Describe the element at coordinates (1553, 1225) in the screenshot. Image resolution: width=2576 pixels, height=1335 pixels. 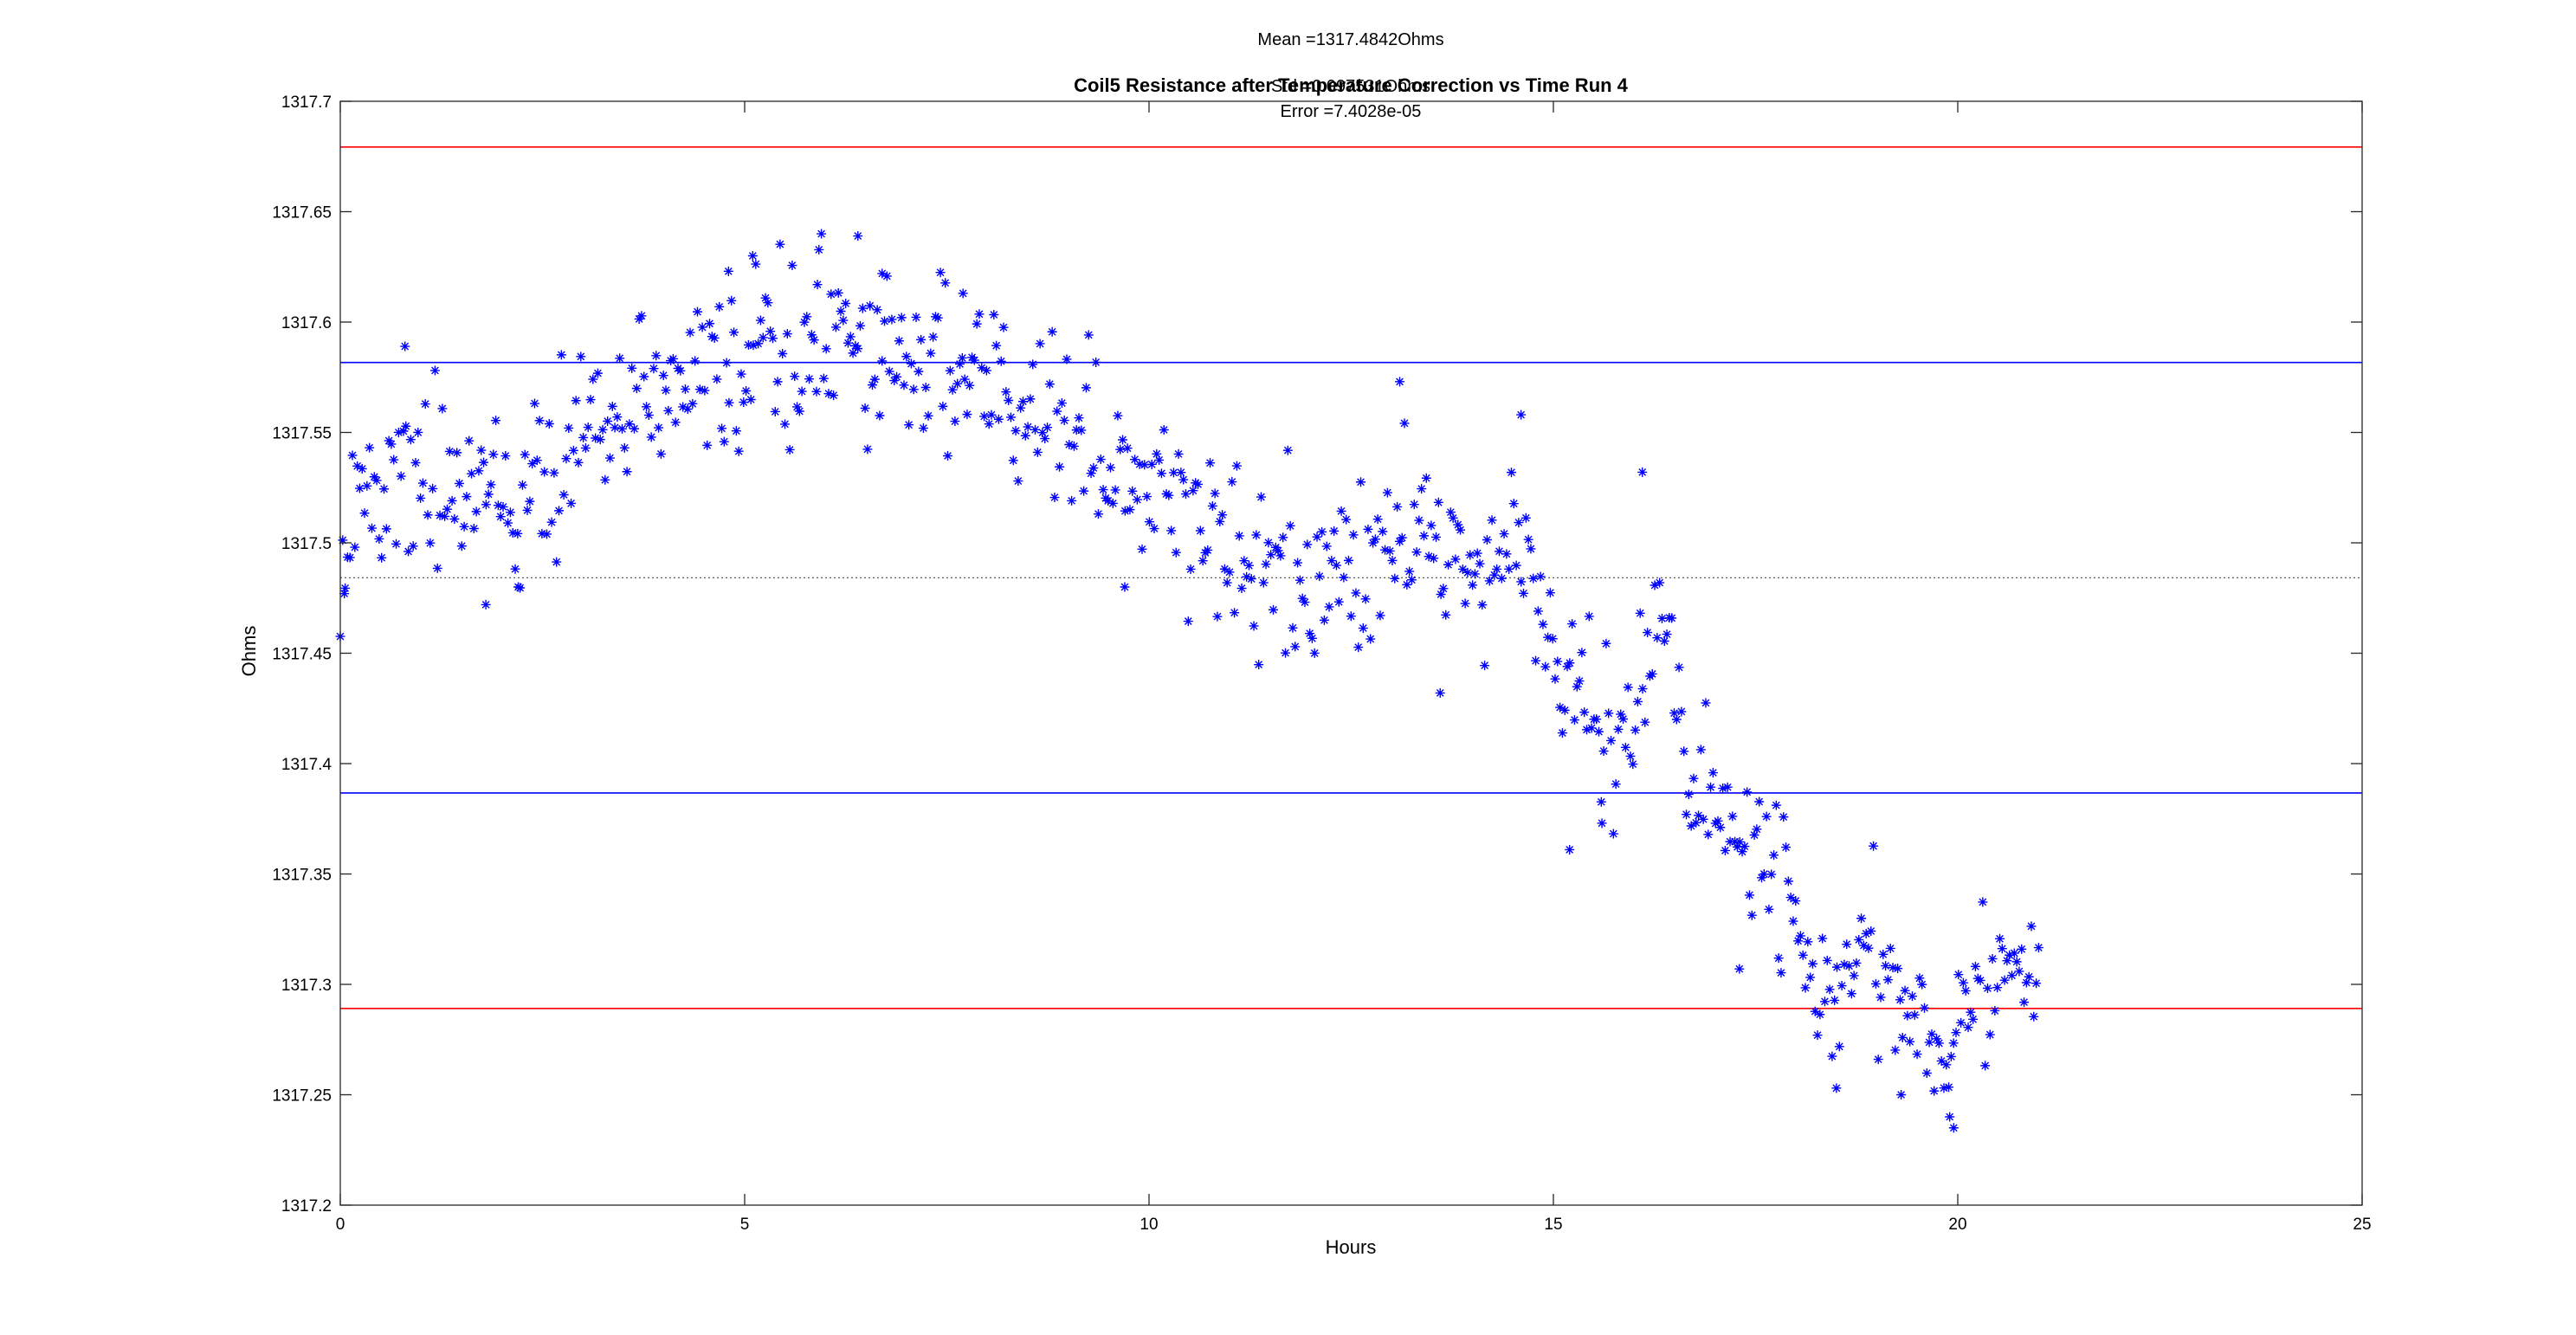
I see `x-tick-label: 15` at that location.